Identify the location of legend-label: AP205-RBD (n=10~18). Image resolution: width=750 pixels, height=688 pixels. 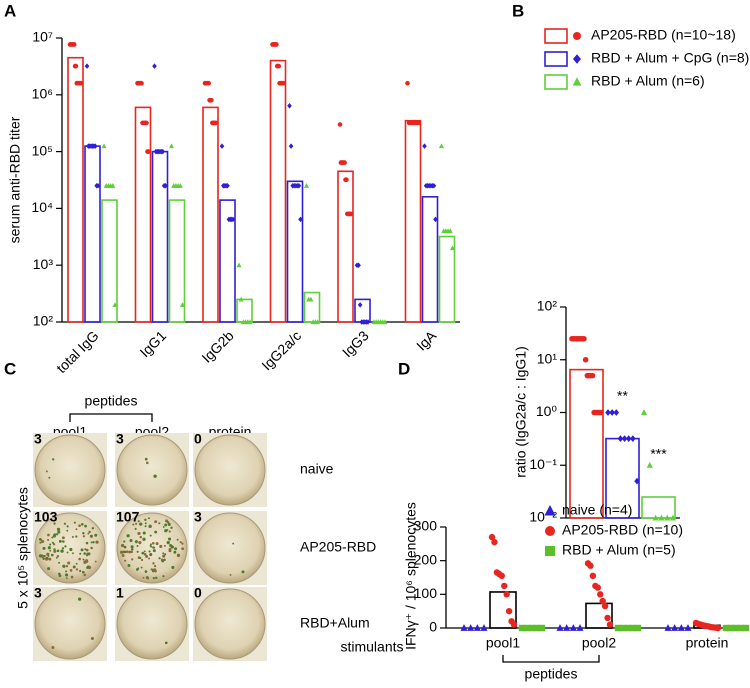
(663, 35).